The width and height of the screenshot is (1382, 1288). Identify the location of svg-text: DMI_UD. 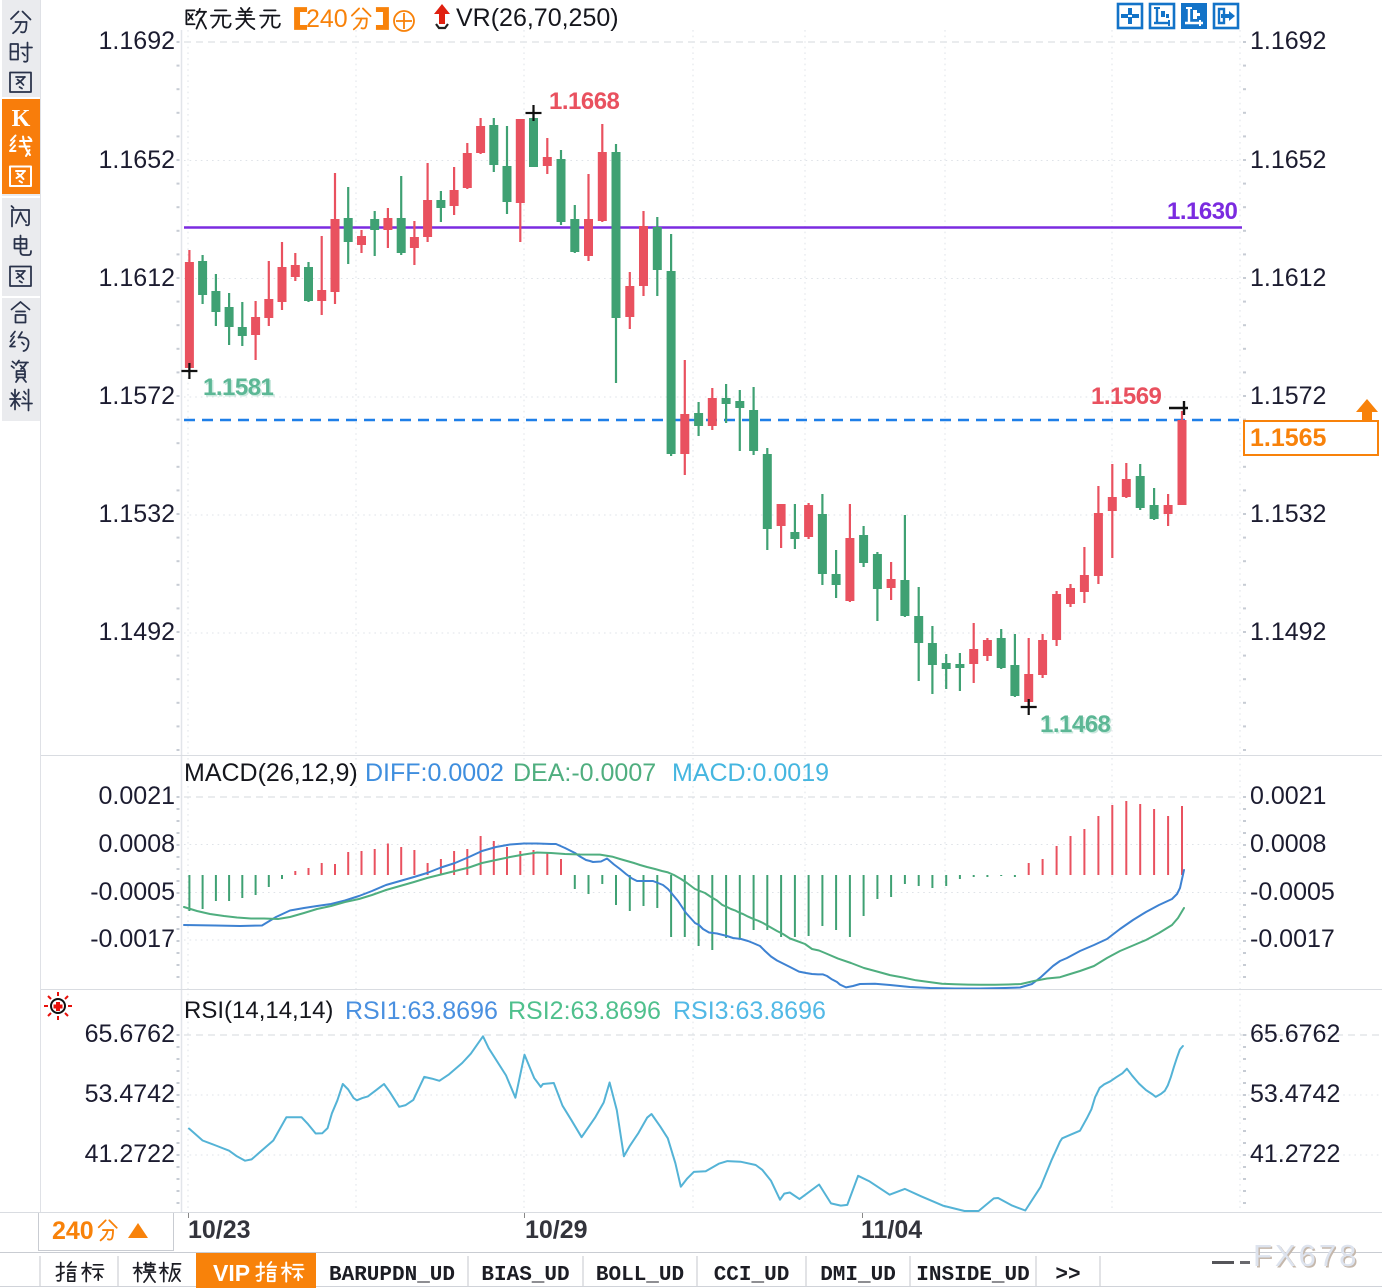
(858, 1275).